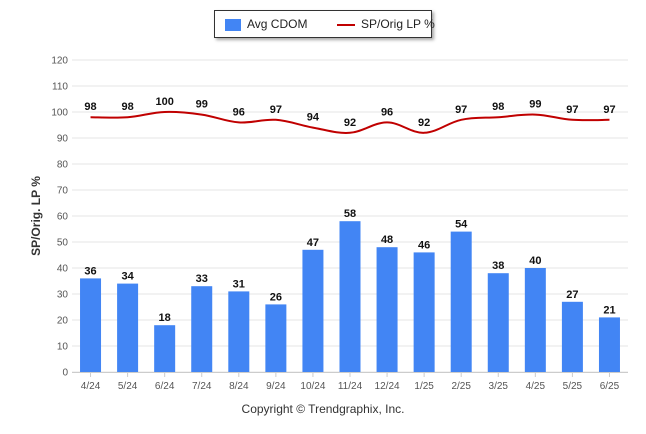  Describe the element at coordinates (233, 25) in the screenshot. I see `legend-bar-swatch` at that location.